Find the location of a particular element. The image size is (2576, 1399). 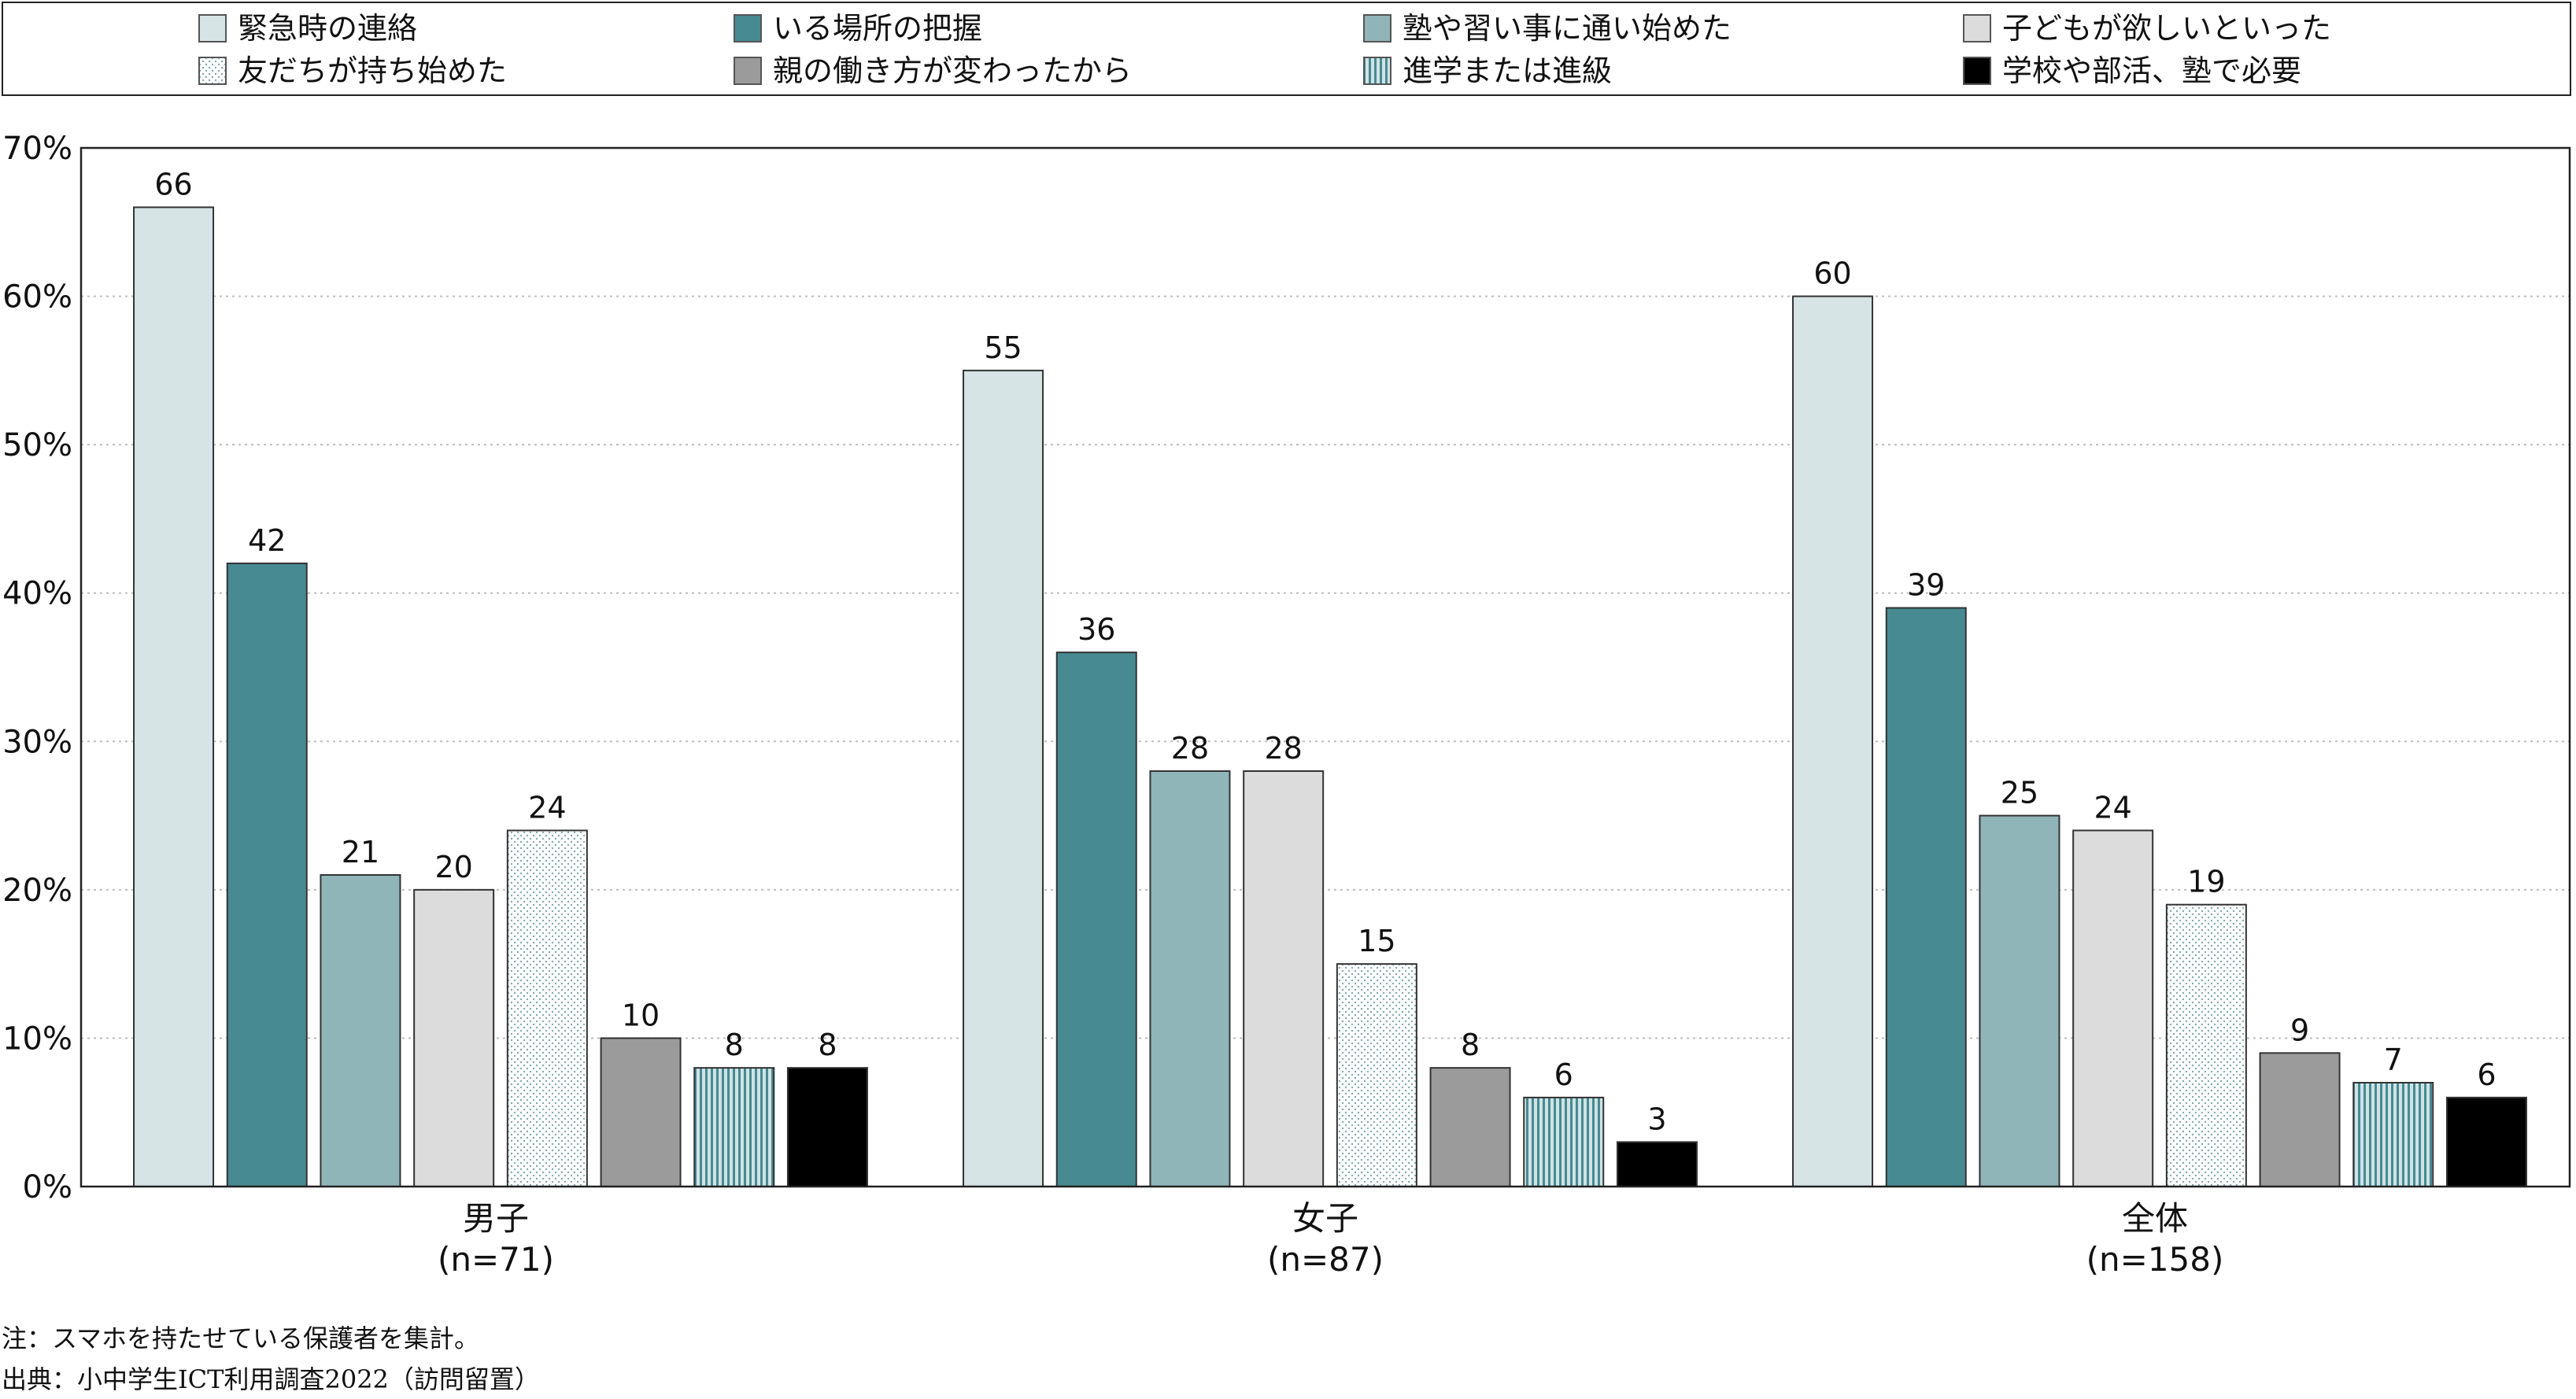

category-n-label: (n=87) is located at coordinates (1325, 1259).